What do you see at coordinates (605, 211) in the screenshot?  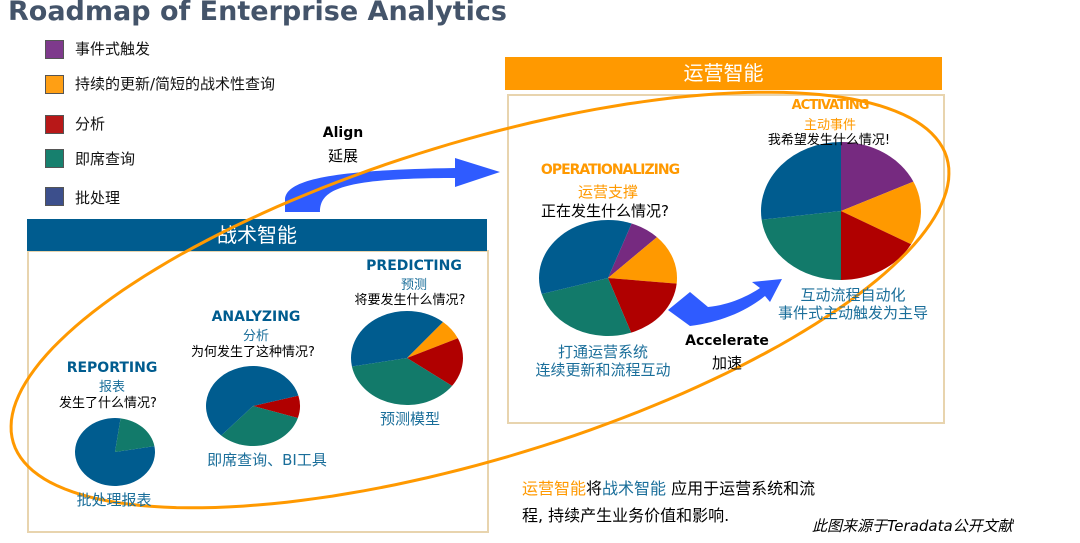 I see `stage-operationalizing-question: 正在发生什么情况?` at bounding box center [605, 211].